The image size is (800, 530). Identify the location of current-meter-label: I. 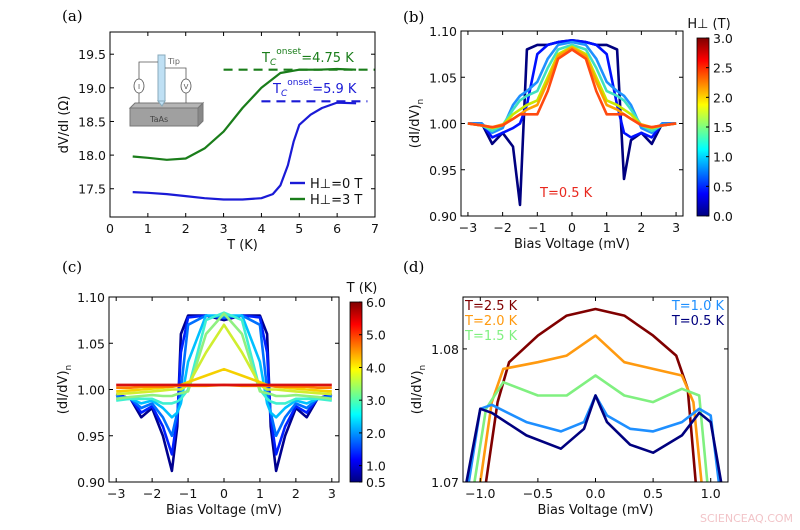
(139, 87).